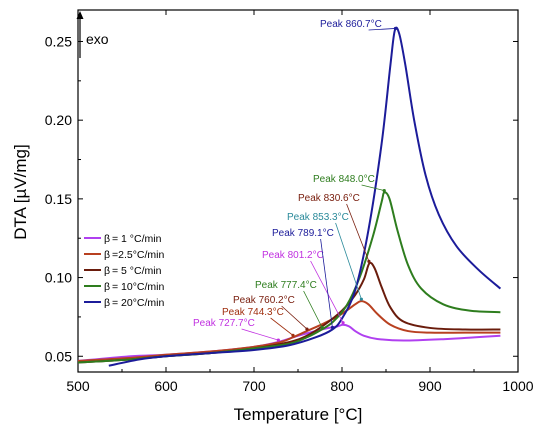 Image resolution: width=550 pixels, height=436 pixels. I want to click on exo-arrow-head, so click(80, 15).